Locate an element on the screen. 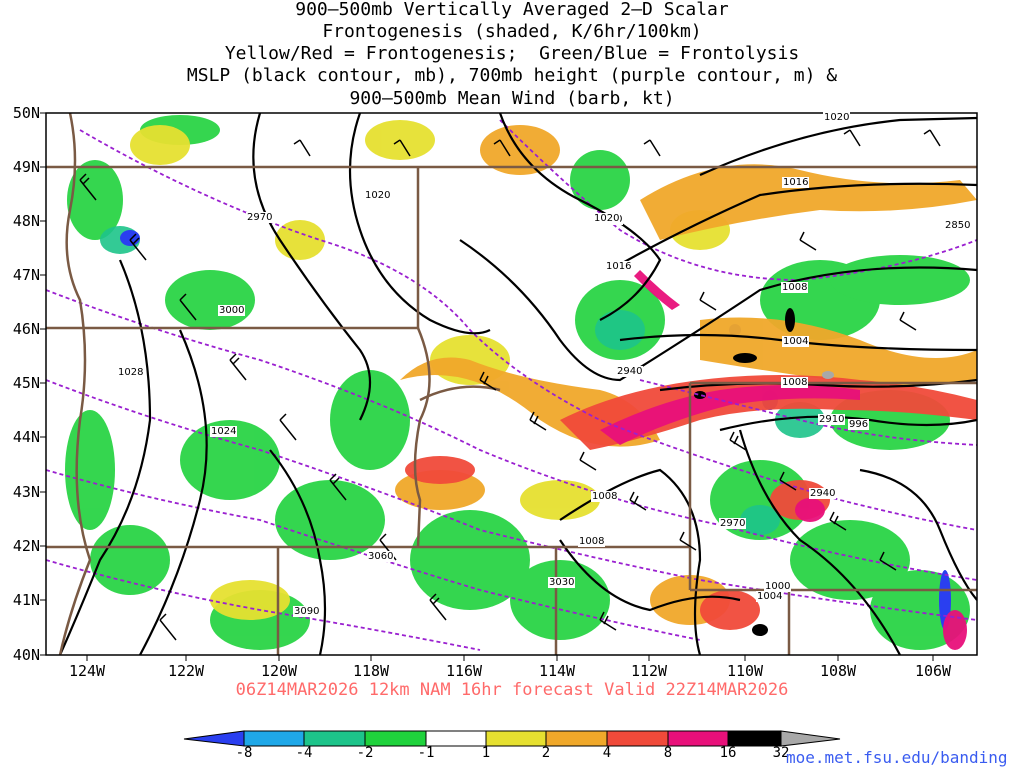 The width and height of the screenshot is (1024, 768). height-contour-label: 3030 is located at coordinates (562, 582).